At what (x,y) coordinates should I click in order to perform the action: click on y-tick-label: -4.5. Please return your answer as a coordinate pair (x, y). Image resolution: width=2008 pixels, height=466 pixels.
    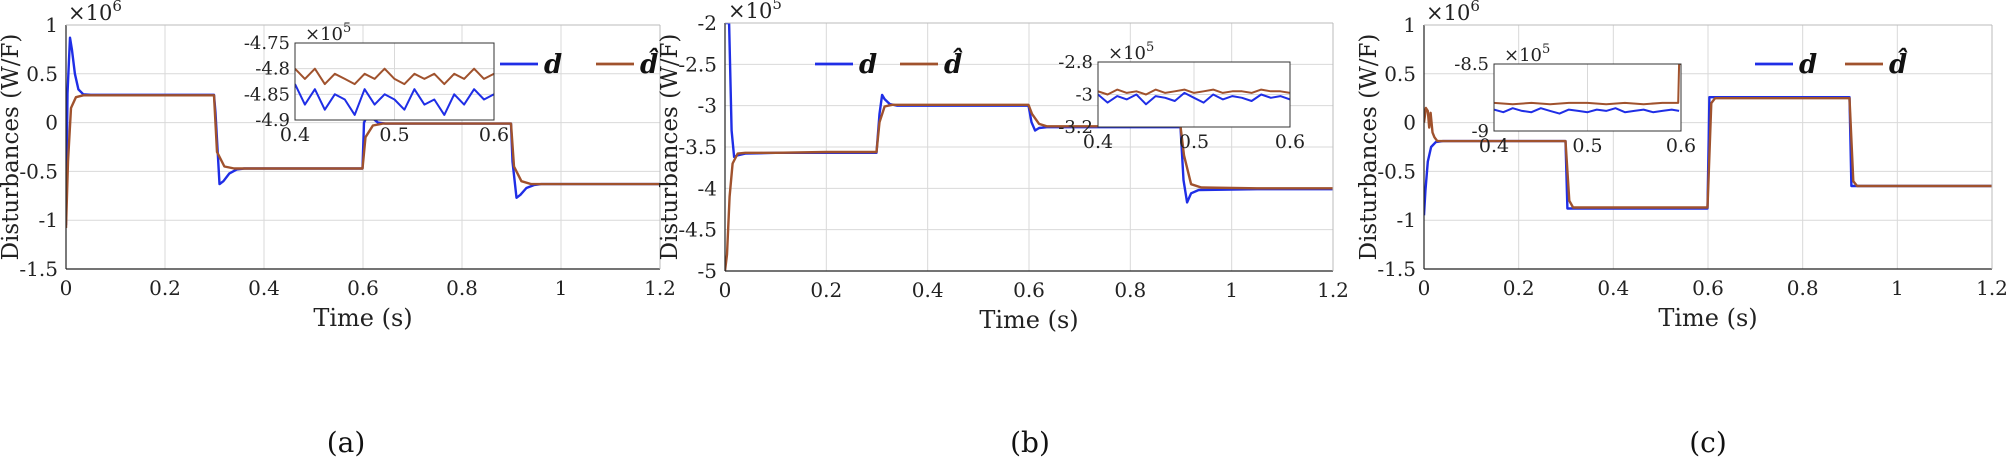
    Looking at the image, I should click on (697, 230).